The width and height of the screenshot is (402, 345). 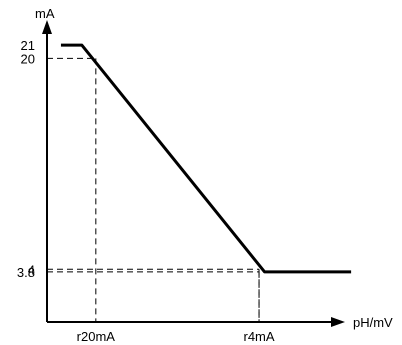 I want to click on y-tick-label: 21, so click(x=28, y=45).